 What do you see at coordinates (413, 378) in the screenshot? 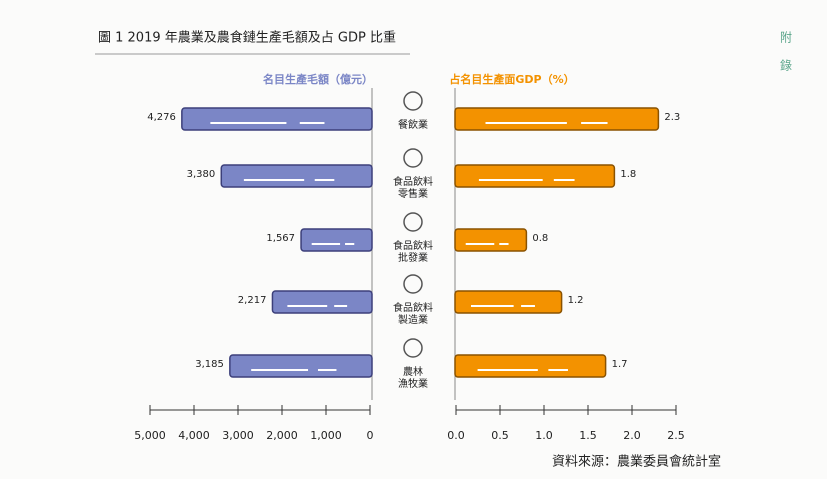
I see `category-label: 農林 漁牧業` at bounding box center [413, 378].